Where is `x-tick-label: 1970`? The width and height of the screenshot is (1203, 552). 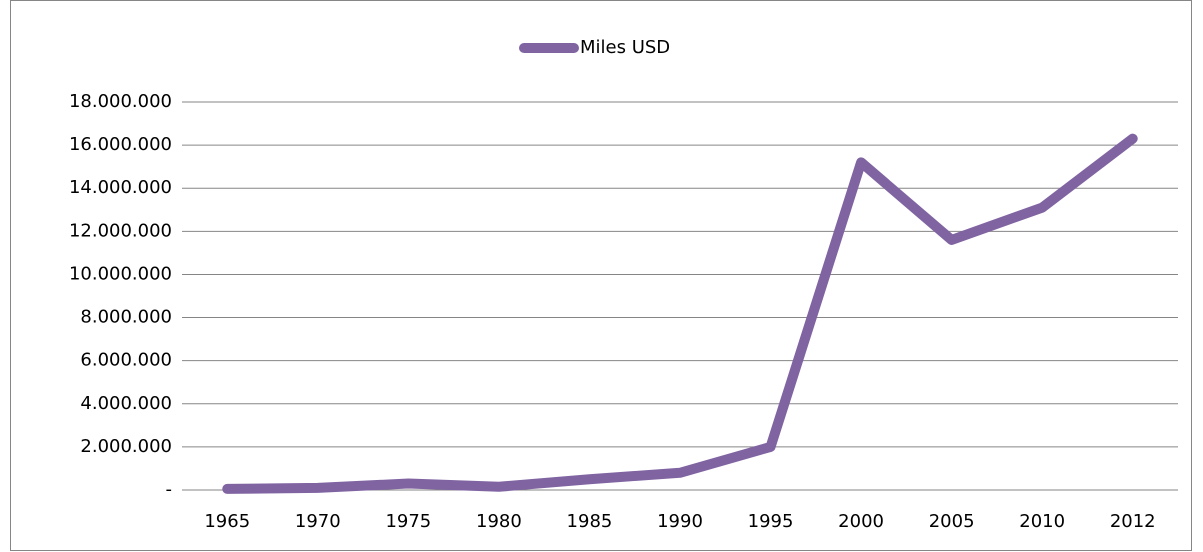 x-tick-label: 1970 is located at coordinates (318, 521).